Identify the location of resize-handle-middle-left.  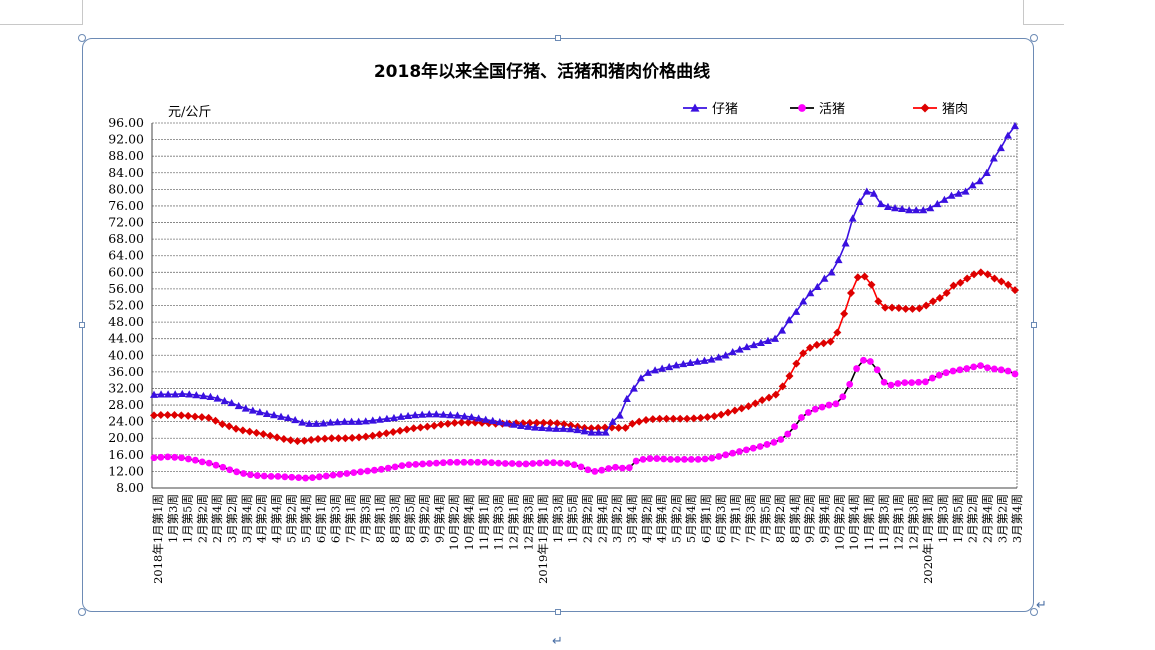
(82, 325).